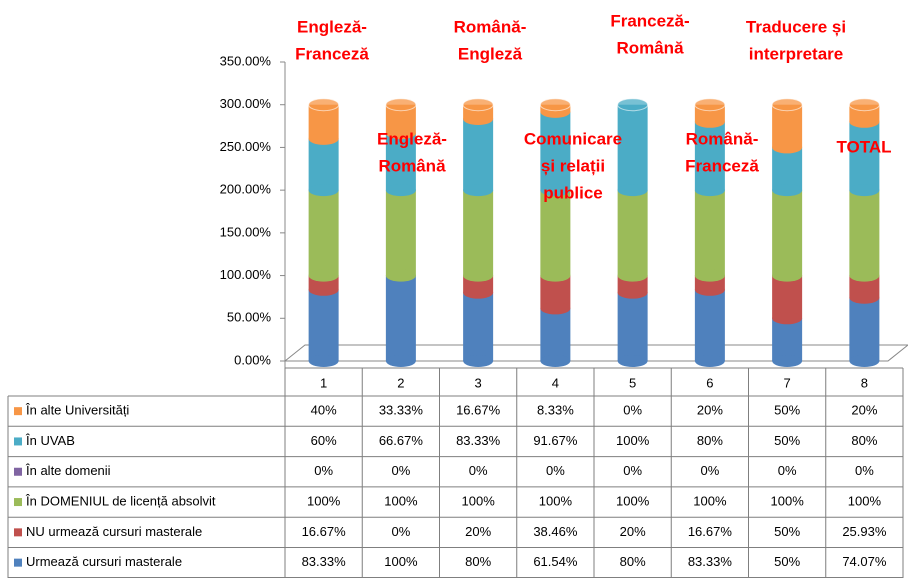 Image resolution: width=908 pixels, height=578 pixels. What do you see at coordinates (595, 353) in the screenshot?
I see `floor` at bounding box center [595, 353].